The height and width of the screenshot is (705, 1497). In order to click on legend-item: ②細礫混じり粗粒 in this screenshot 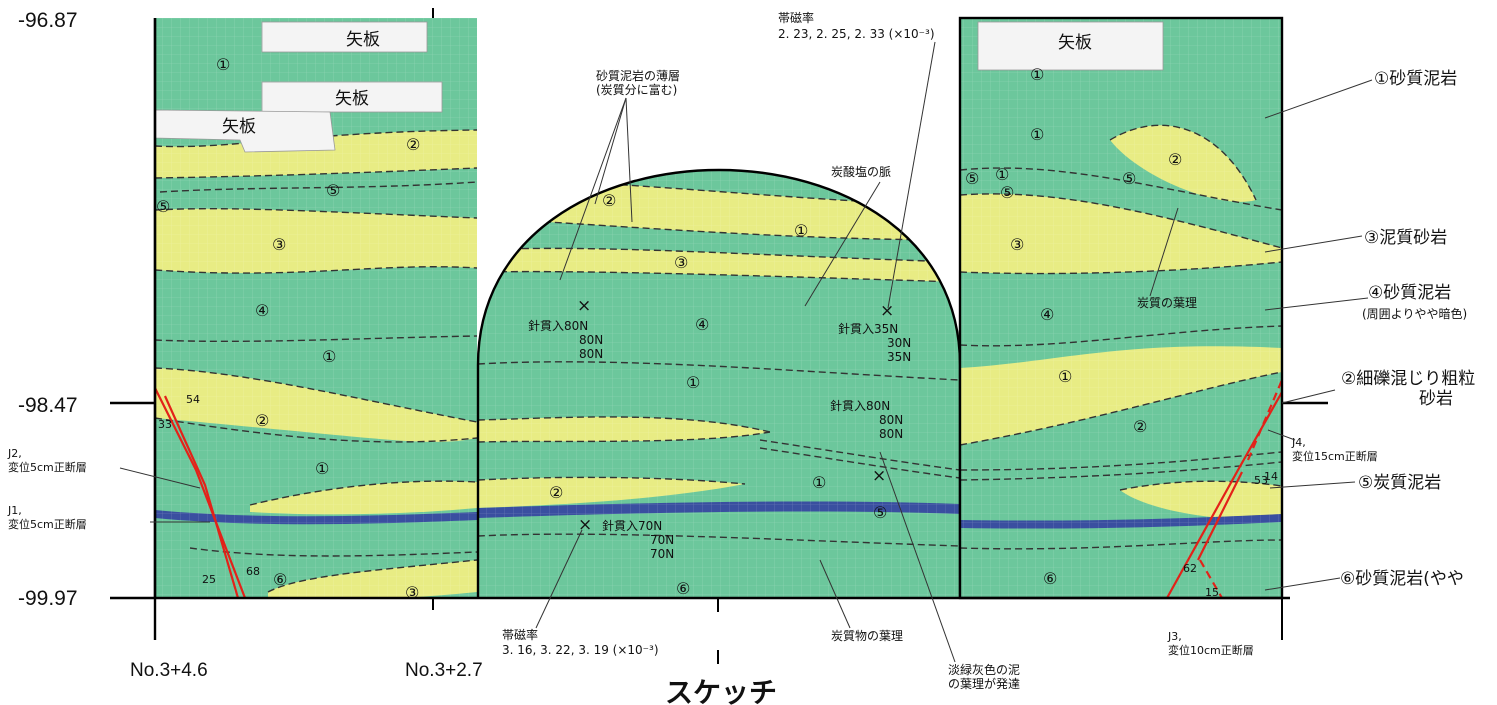, I will do `click(1408, 379)`.